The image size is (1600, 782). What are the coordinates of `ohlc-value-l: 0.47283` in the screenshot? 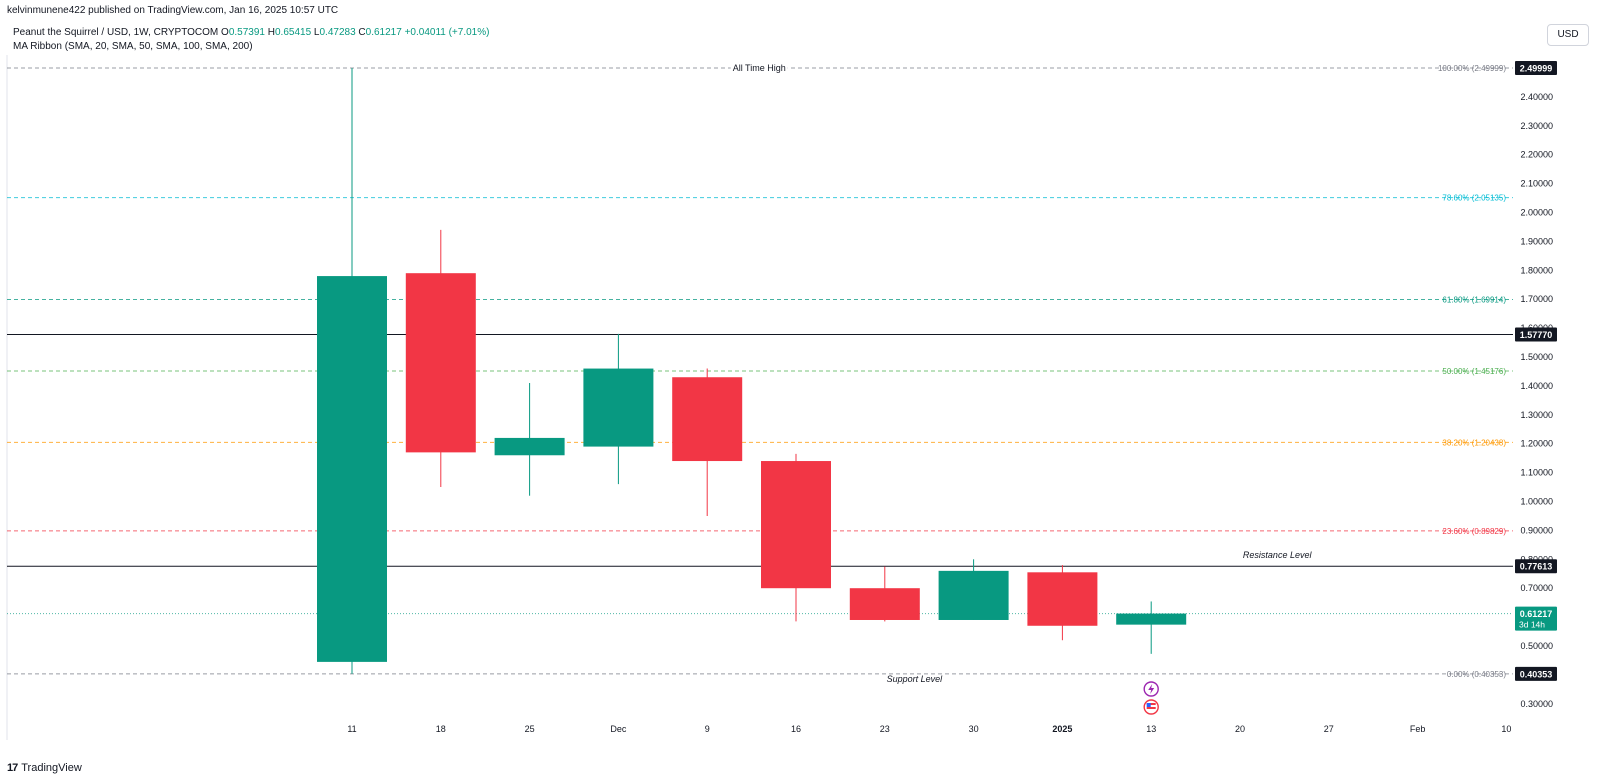 It's located at (337, 32).